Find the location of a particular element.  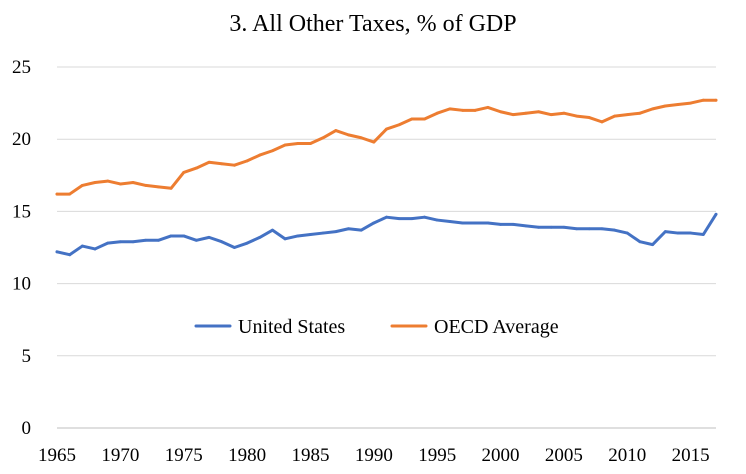

y-tick-label: 5 is located at coordinates (27, 356).